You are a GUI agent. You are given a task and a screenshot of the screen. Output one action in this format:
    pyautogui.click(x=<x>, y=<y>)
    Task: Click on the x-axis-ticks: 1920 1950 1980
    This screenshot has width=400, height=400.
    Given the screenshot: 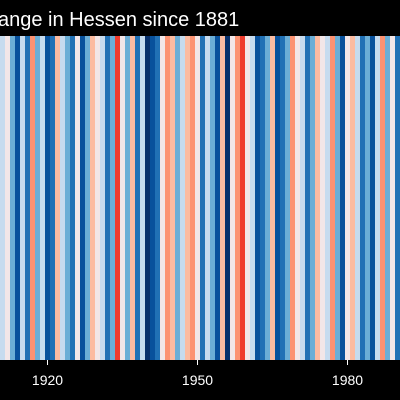 What is the action you would take?
    pyautogui.click(x=197, y=374)
    